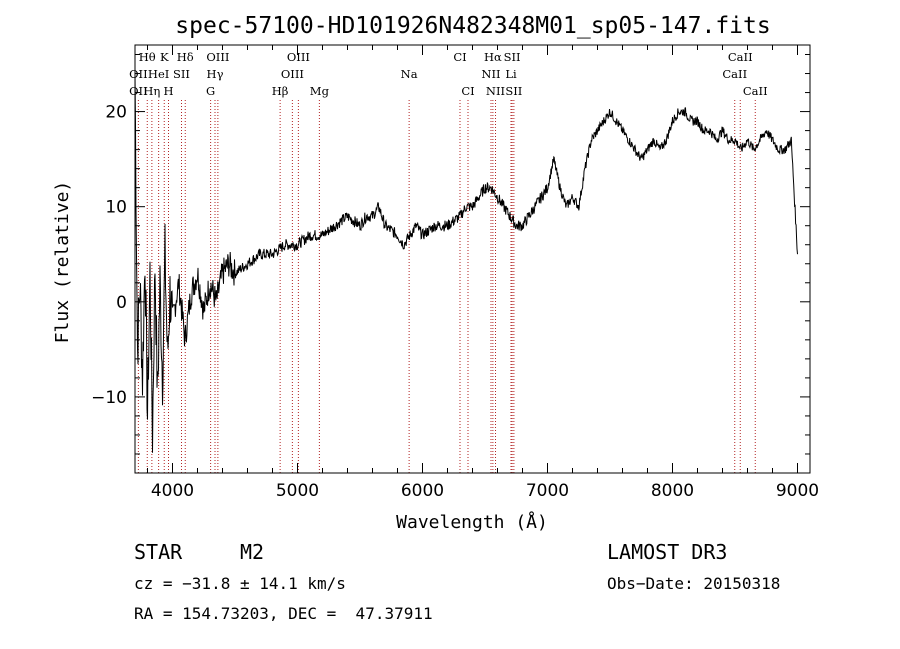 This screenshot has height=649, width=900. Describe the element at coordinates (151, 91) in the screenshot. I see `spectral-line-label: Hη` at that location.